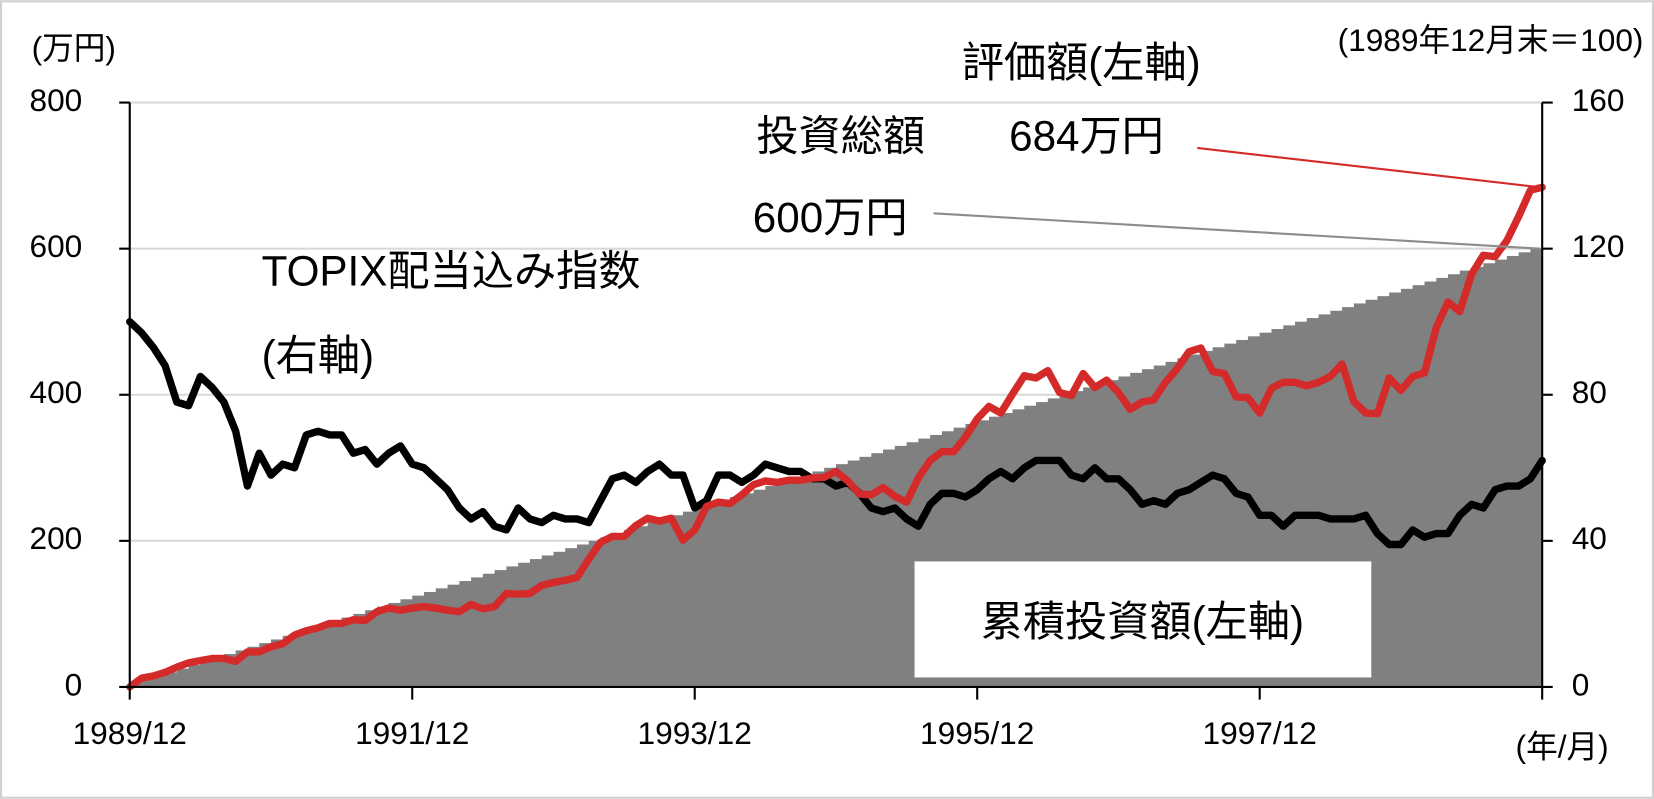  I want to click on y2-tick-label: 160, so click(1598, 100).